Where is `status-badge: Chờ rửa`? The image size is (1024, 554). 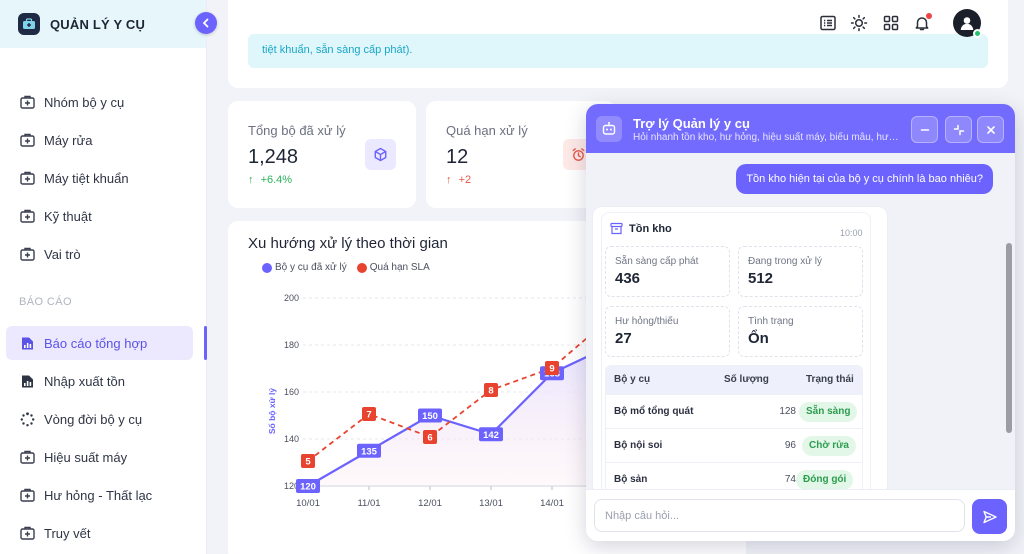 status-badge: Chờ rửa is located at coordinates (829, 446).